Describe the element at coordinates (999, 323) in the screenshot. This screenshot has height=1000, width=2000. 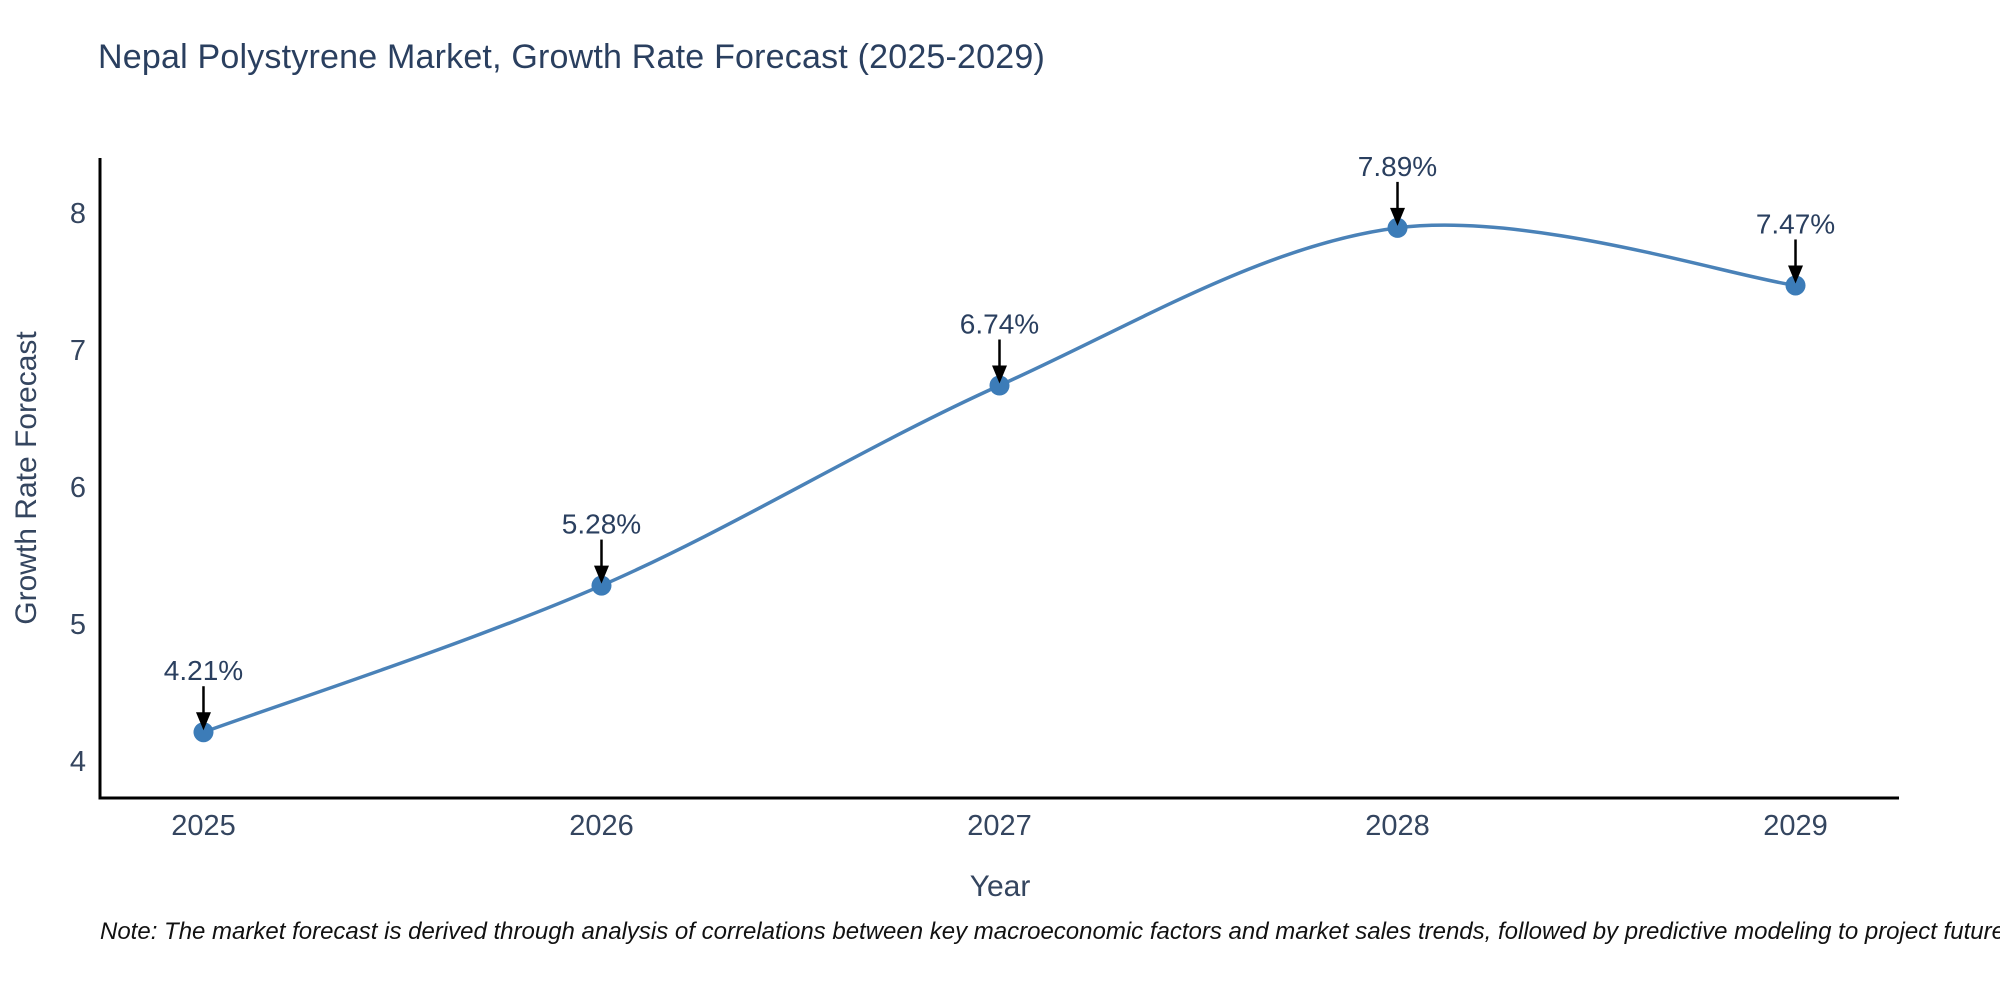
I see `annotation-label: 6.74%` at that location.